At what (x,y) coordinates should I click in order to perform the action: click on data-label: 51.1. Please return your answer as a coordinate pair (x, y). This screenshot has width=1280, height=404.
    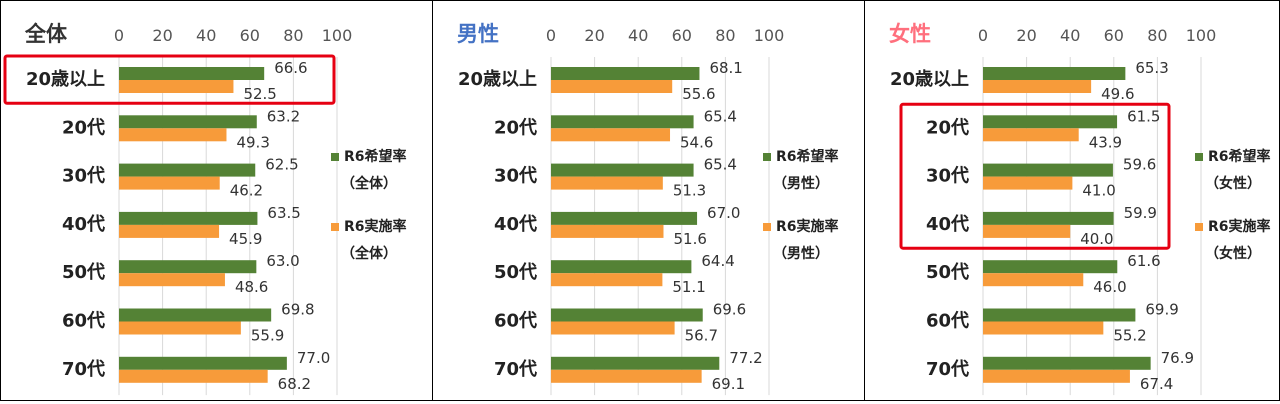
    Looking at the image, I should click on (688, 287).